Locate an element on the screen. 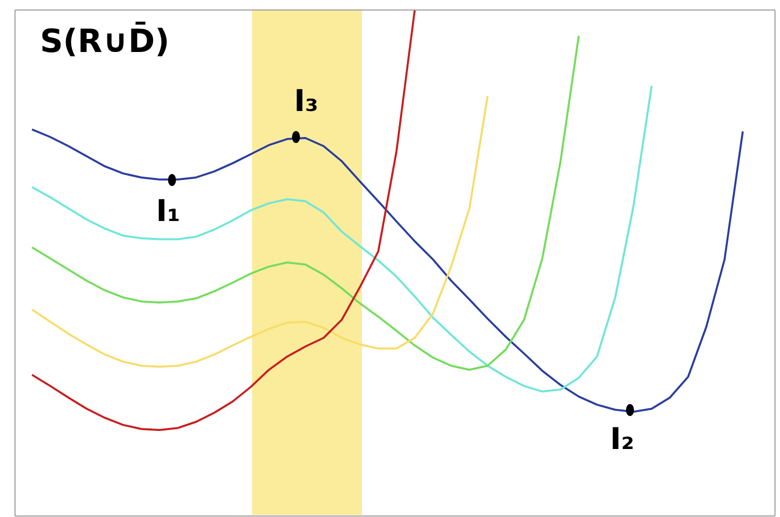 Image resolution: width=780 pixels, height=517 pixels. annotation: I₂ is located at coordinates (622, 439).